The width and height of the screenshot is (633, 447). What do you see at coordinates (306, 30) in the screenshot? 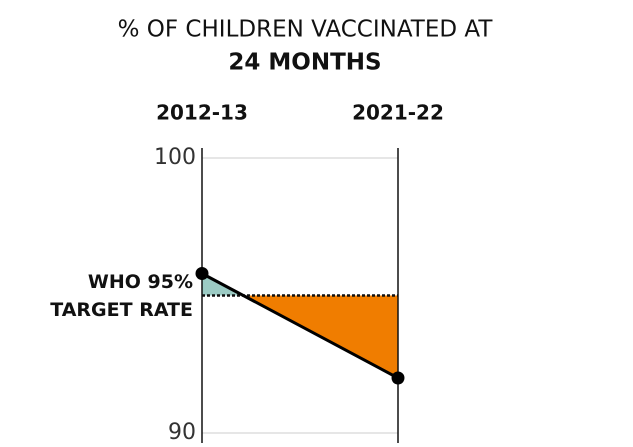
I see `chart-title: % OF CHILDREN VACCINATED AT` at bounding box center [306, 30].